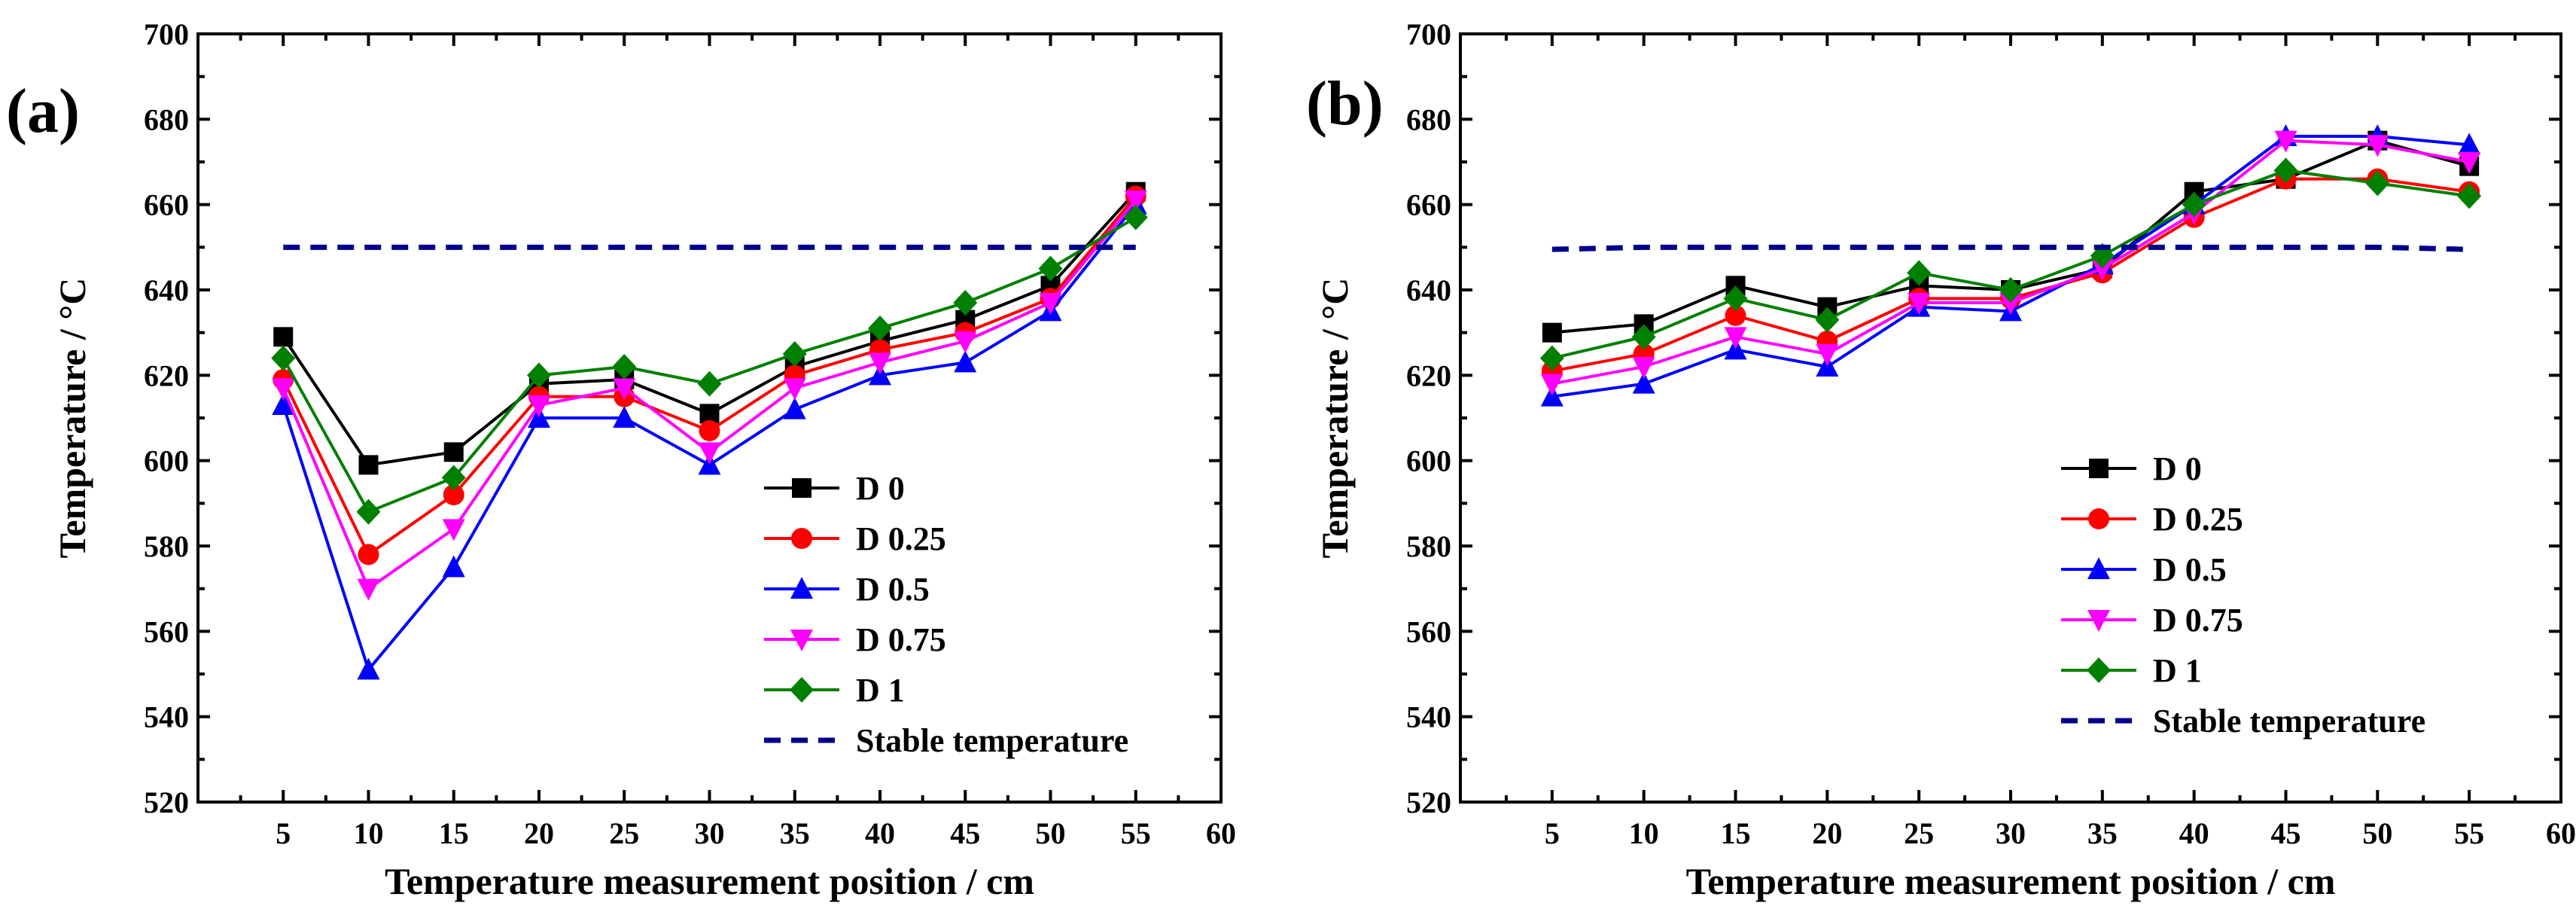 The image size is (2576, 915). I want to click on x-tick-label: 40, so click(880, 833).